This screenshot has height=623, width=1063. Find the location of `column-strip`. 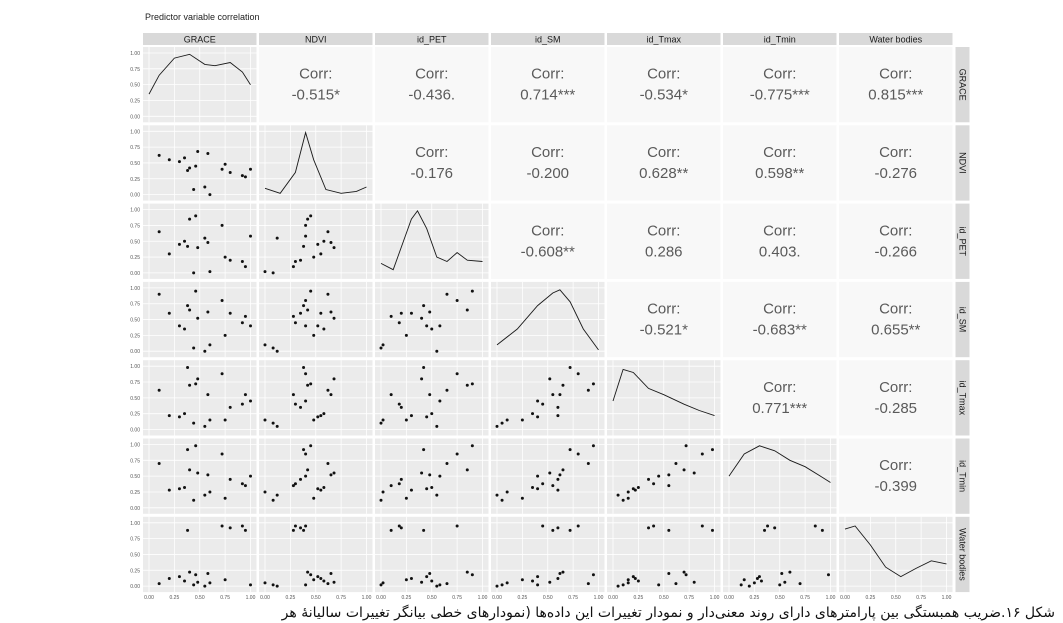

column-strip is located at coordinates (432, 39).